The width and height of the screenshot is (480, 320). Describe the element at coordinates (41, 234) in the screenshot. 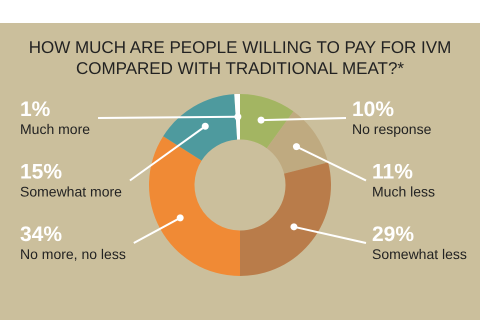

I see `data-label: 34%` at that location.